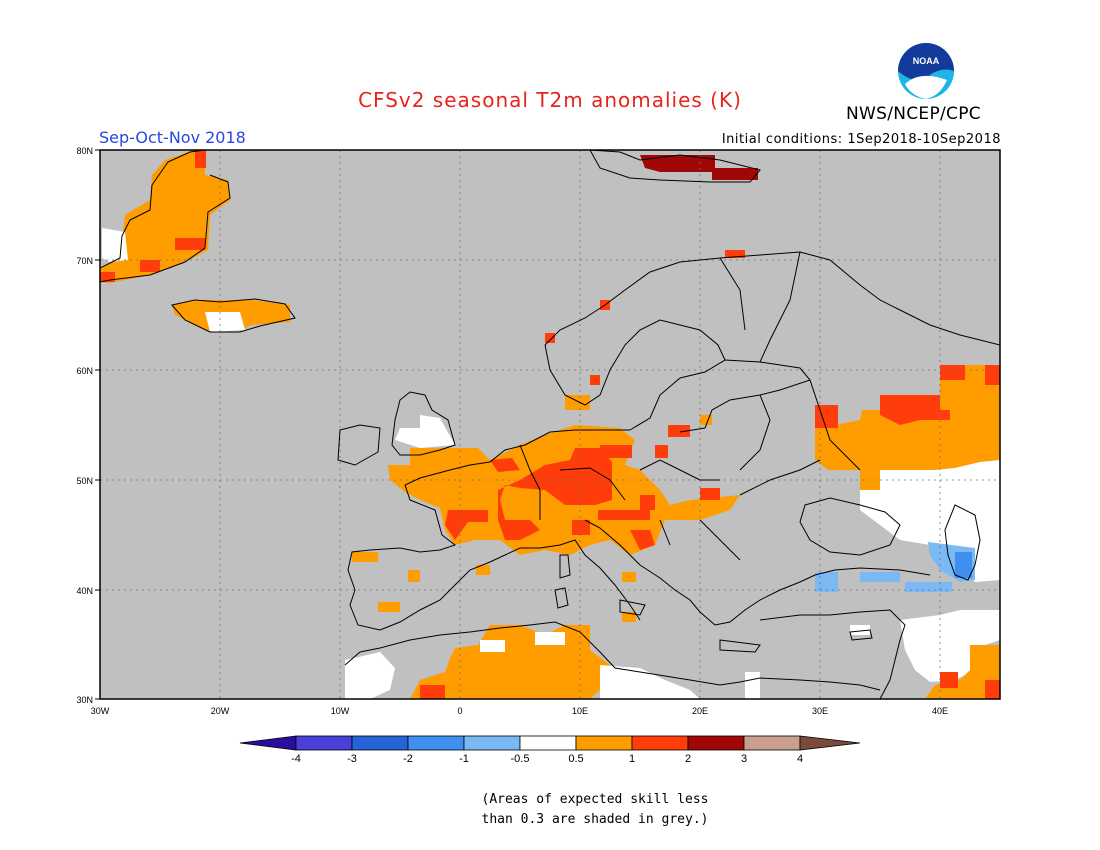  Describe the element at coordinates (268, 743) in the screenshot. I see `colorbar-arrow-left` at that location.